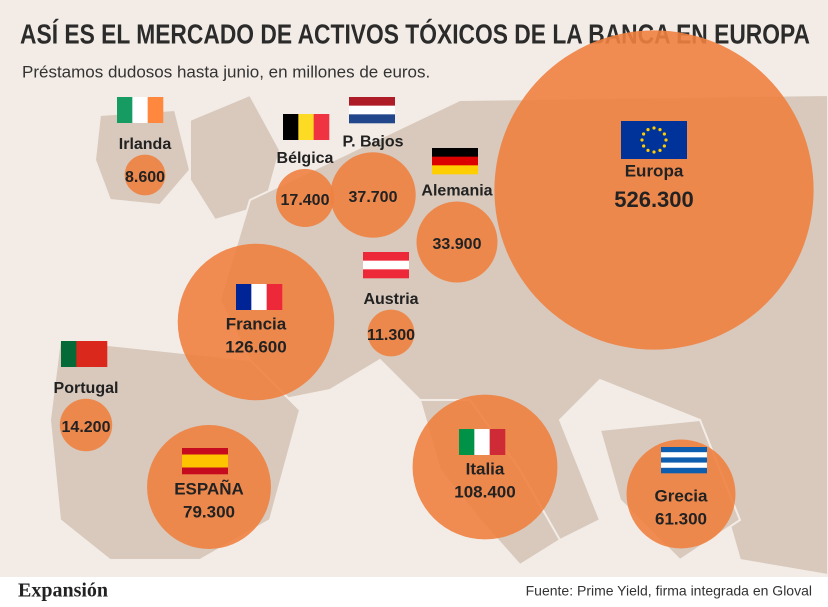  Describe the element at coordinates (391, 335) in the screenshot. I see `value-label: 11.300` at that location.